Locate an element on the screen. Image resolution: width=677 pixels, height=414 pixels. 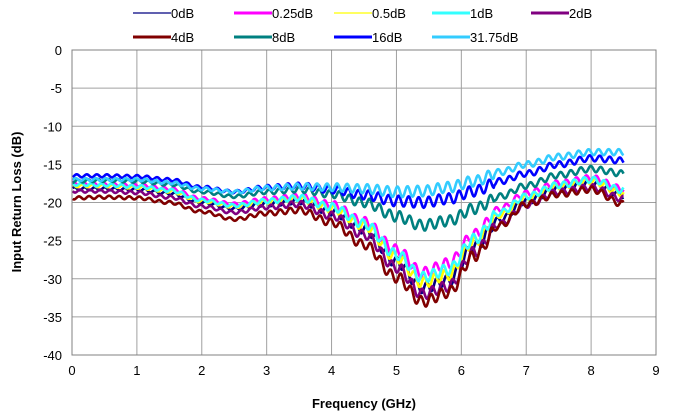
legend-label: 31.75dB is located at coordinates (494, 37).